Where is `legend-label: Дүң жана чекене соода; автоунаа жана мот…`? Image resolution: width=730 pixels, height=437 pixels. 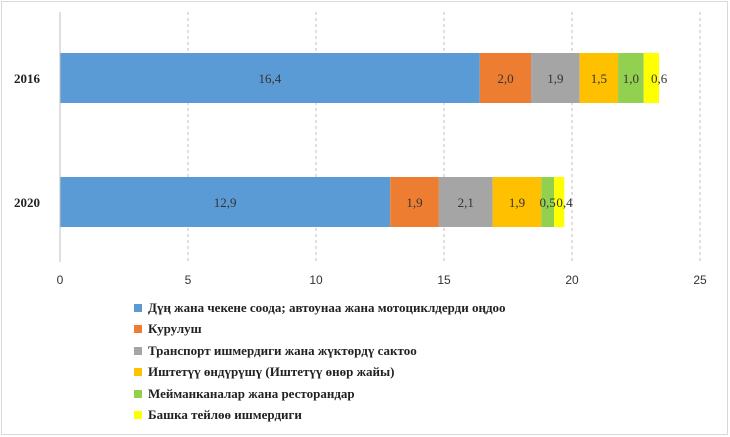
legend-label: Дүң жана чекене соода; автоунаа жана мот… is located at coordinates (327, 307).